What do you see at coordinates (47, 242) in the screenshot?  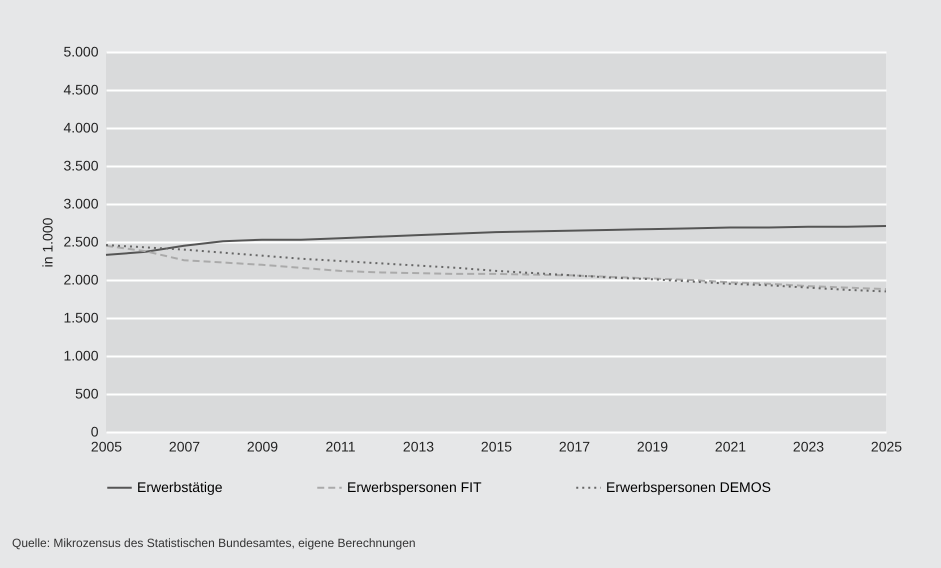 I see `y-axis-title: in 1.000` at bounding box center [47, 242].